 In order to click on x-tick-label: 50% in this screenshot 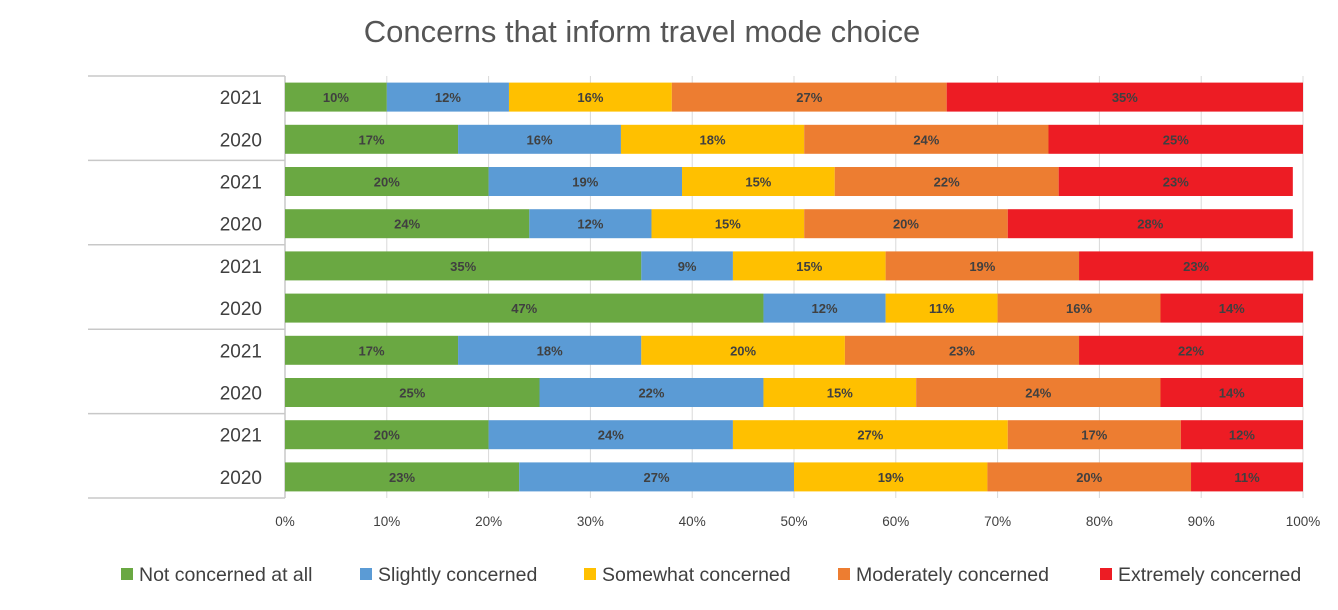, I will do `click(793, 521)`.